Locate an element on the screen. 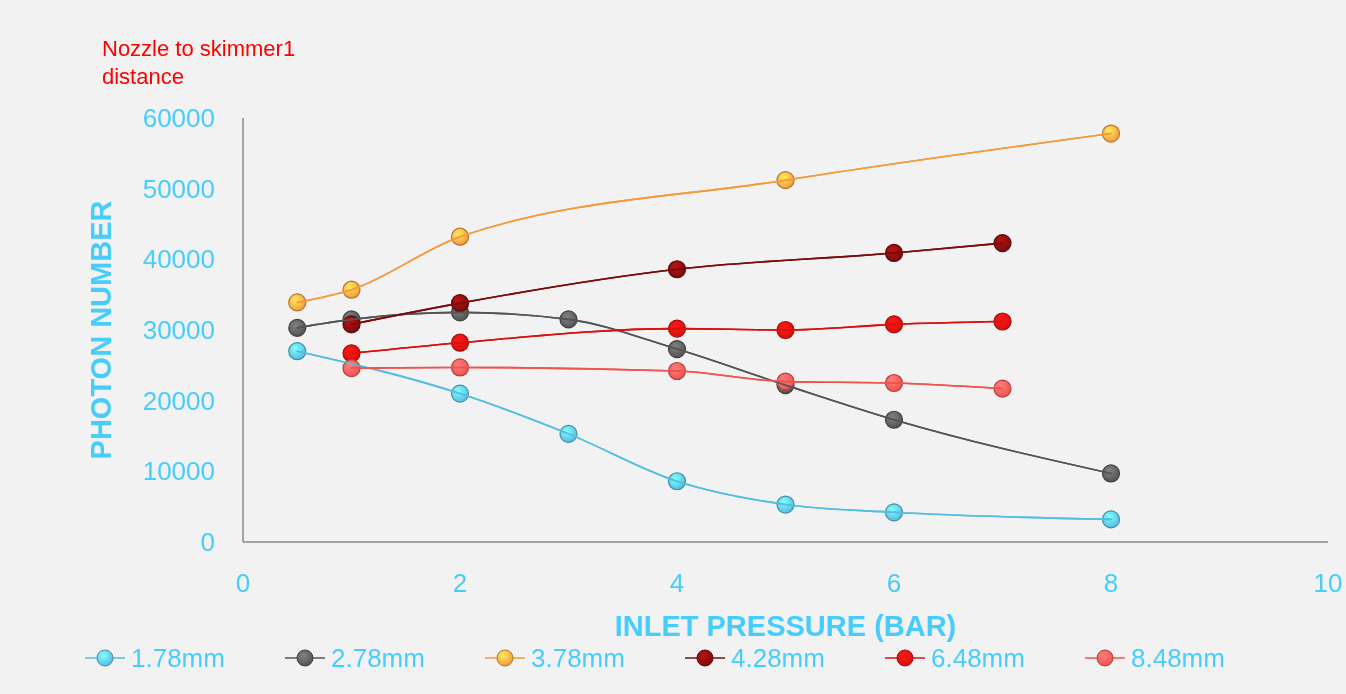  legend-label: 8.48mm is located at coordinates (1178, 658).